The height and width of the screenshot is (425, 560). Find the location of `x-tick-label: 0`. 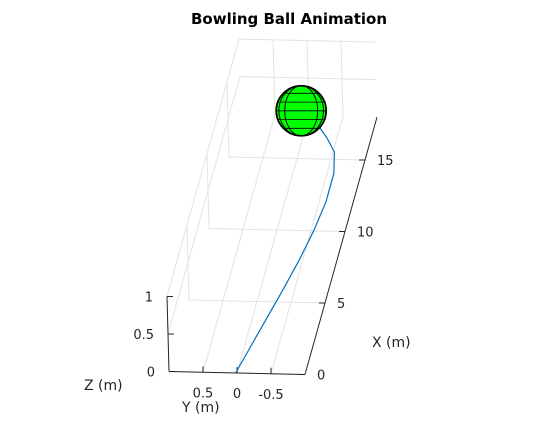

x-tick-label: 0 is located at coordinates (321, 376).